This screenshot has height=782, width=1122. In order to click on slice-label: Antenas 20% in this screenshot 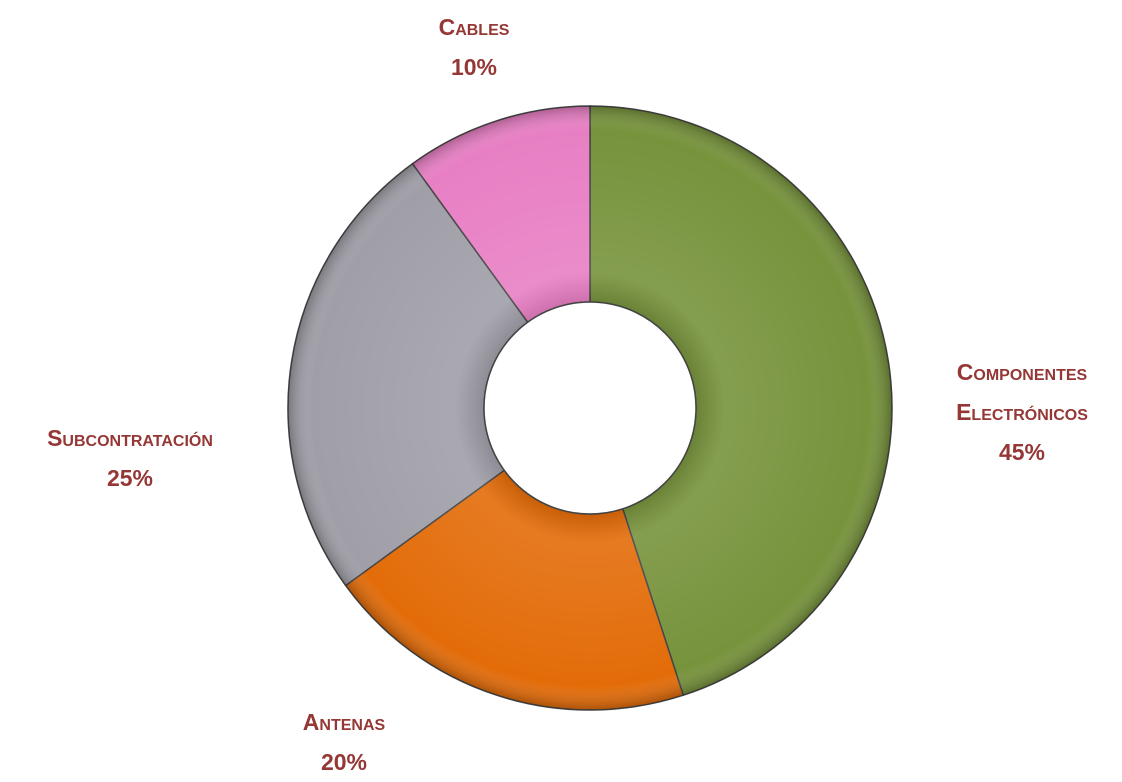, I will do `click(344, 742)`.